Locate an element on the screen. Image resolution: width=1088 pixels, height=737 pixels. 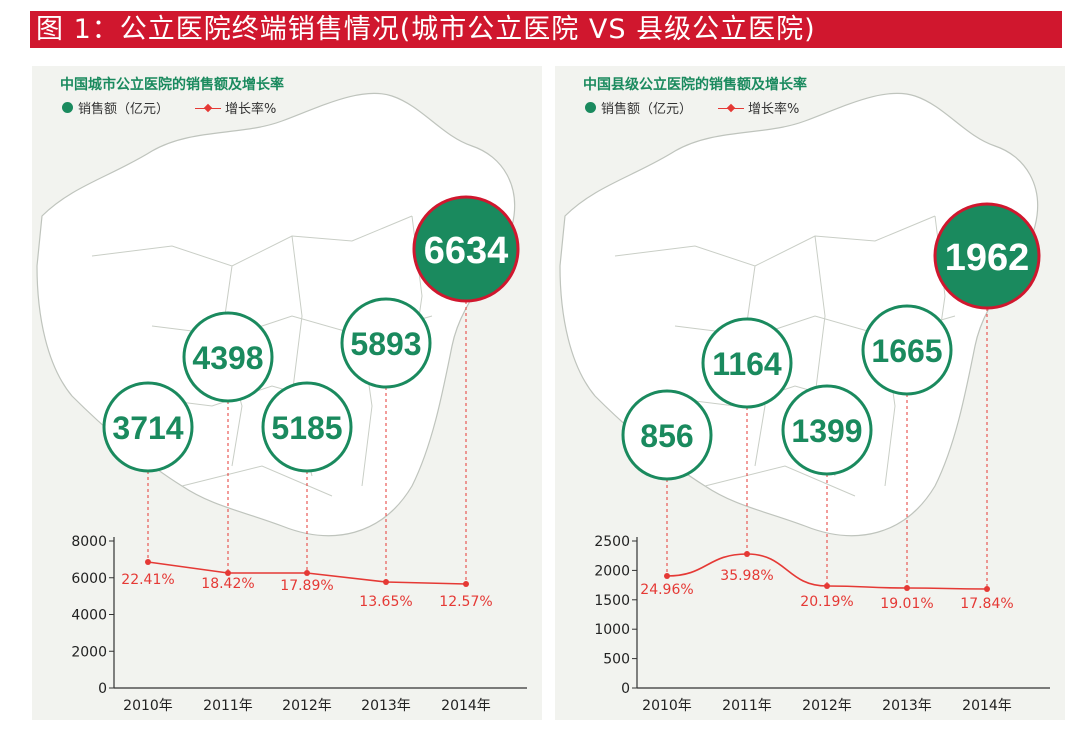
sales-value-label: 5893 is located at coordinates (385, 344).